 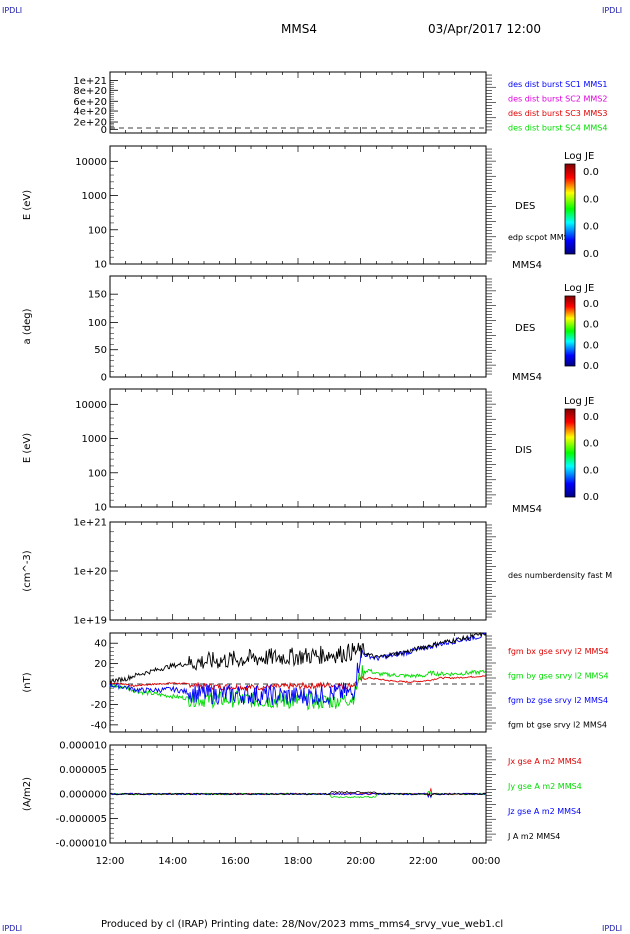 I want to click on panel-current-y-tick-label: -0.000010, so click(x=81, y=844).